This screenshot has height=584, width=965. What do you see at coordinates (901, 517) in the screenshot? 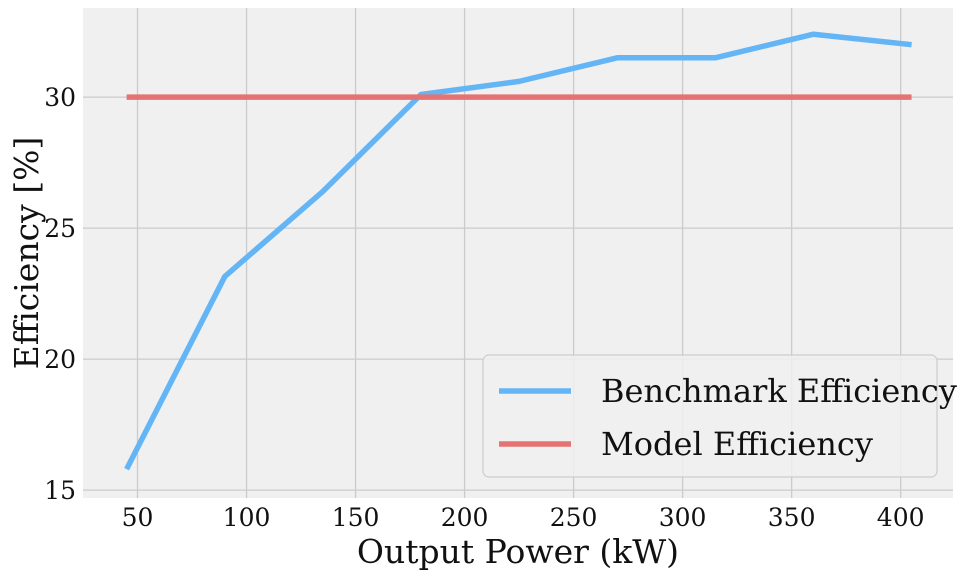
I see `x-tick-label: 400` at bounding box center [901, 517].